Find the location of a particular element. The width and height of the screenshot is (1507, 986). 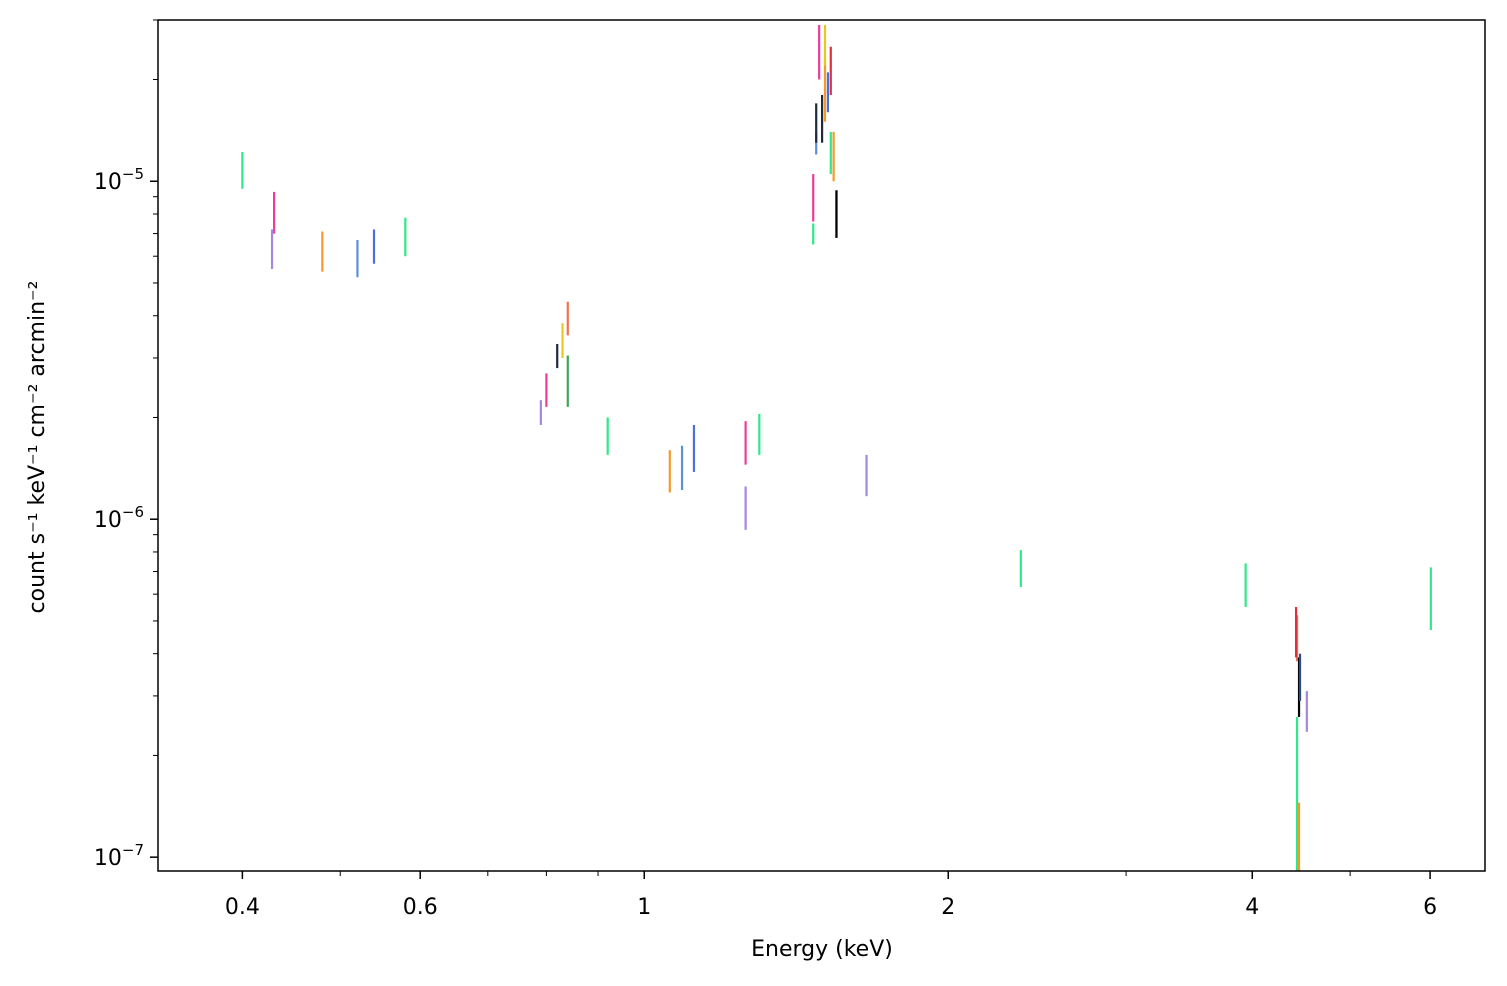

y-tick-label: 10⁻⁷ is located at coordinates (119, 856).